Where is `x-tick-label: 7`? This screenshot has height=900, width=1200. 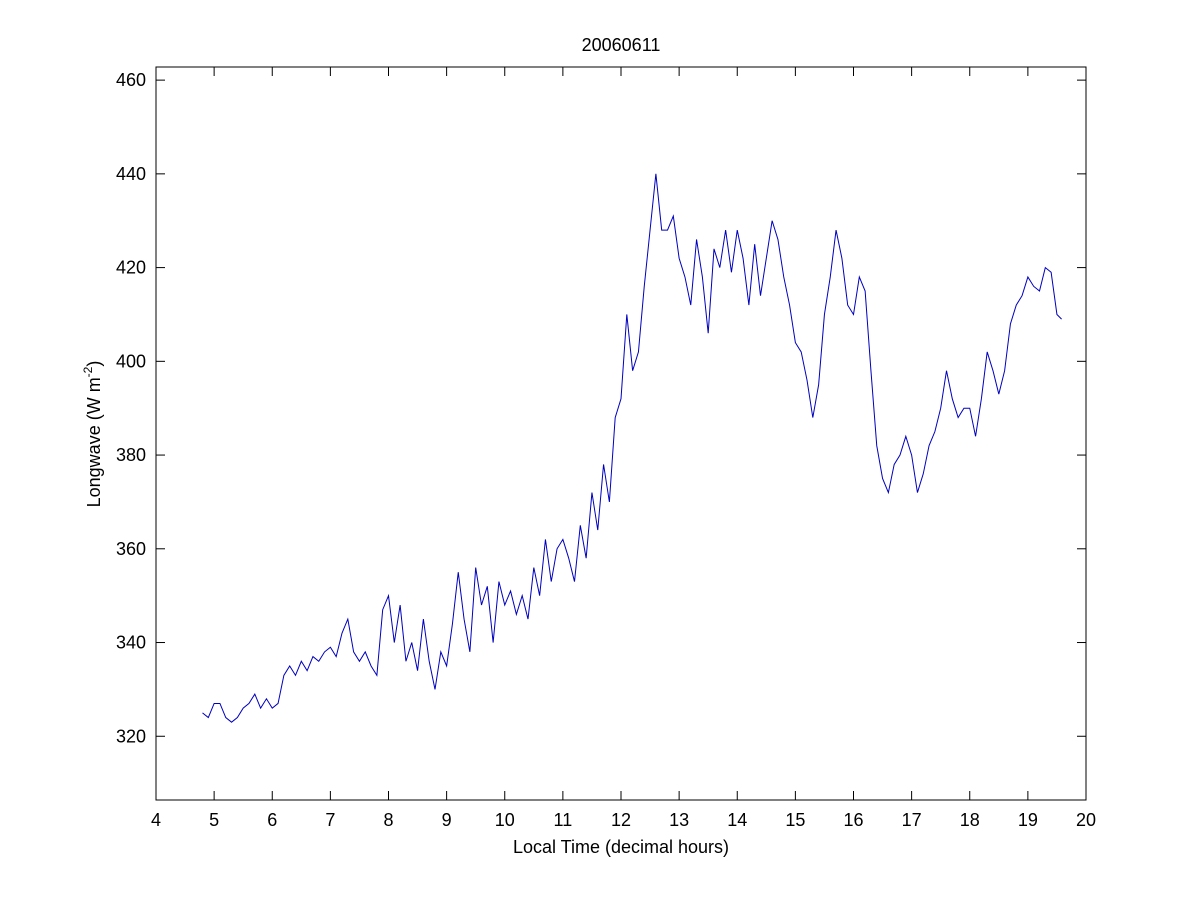 x-tick-label: 7 is located at coordinates (330, 820).